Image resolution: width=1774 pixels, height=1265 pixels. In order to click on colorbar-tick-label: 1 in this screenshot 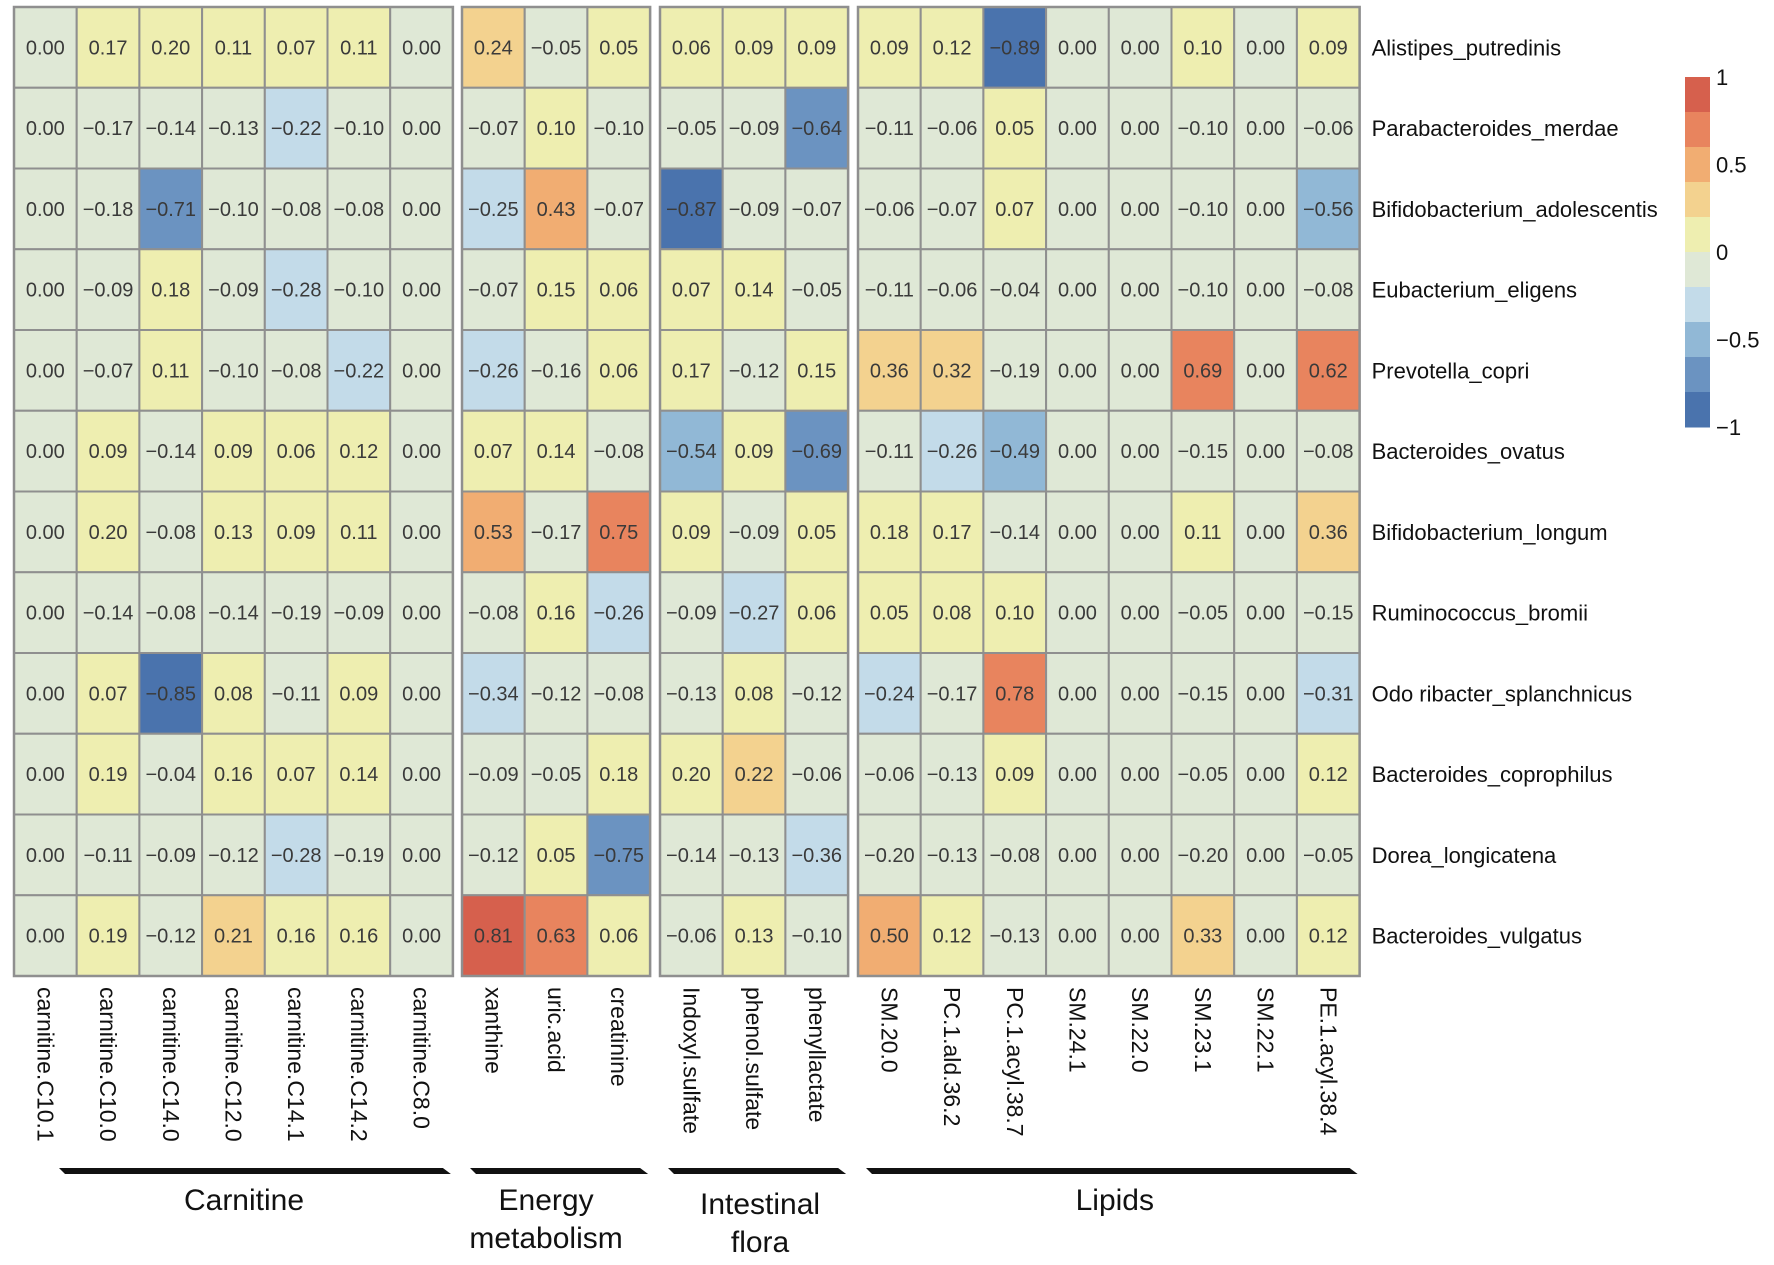, I will do `click(1722, 77)`.